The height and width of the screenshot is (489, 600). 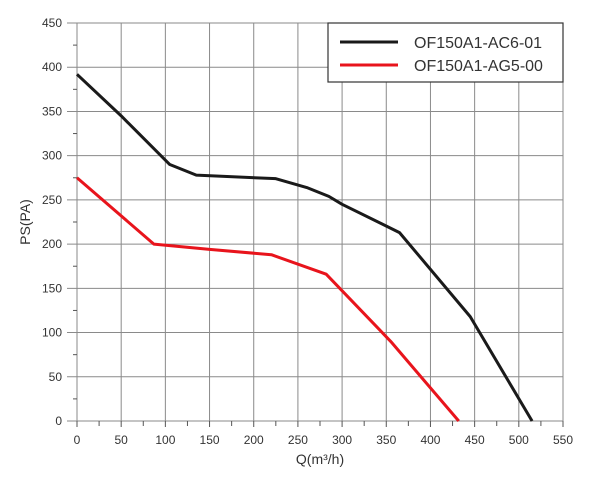 I want to click on x-tick-label: 200, so click(x=254, y=440).